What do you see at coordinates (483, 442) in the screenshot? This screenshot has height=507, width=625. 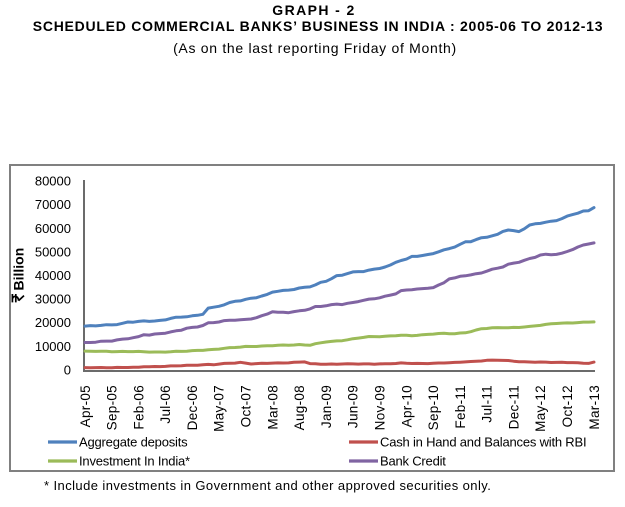 I see `svg-text:Cash in Hand and Balances with: Cash in Hand and Balances with RBI` at bounding box center [483, 442].